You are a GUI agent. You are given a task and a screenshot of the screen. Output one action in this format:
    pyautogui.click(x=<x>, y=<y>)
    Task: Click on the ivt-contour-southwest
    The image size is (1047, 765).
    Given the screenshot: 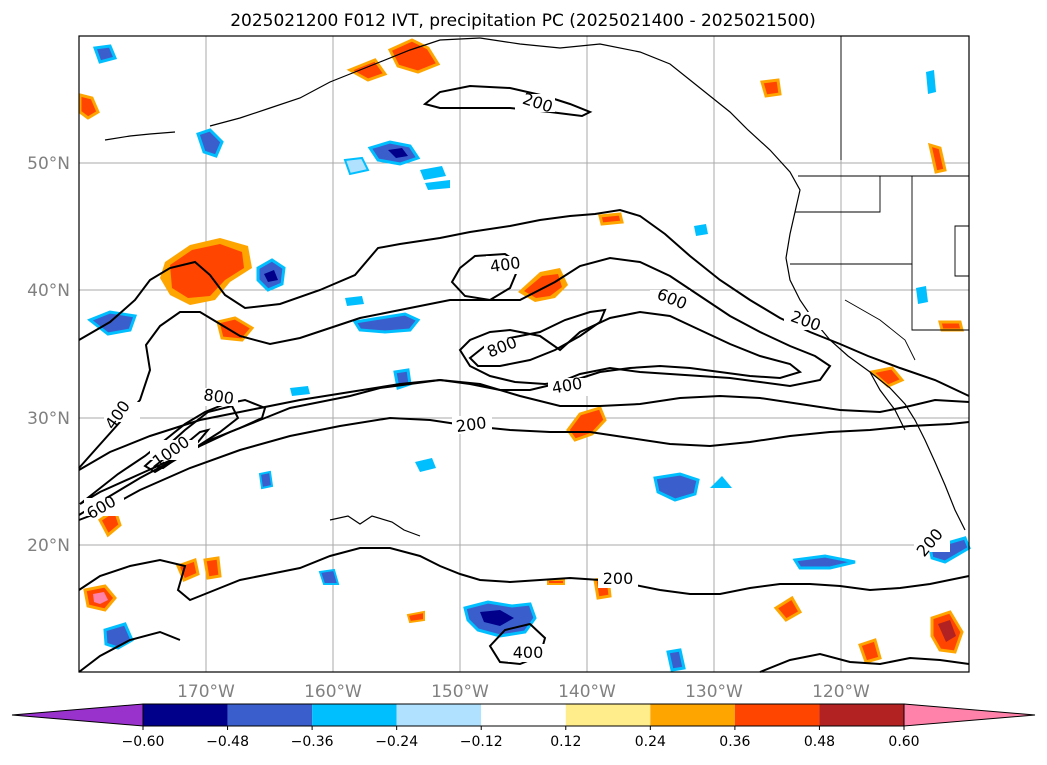 What is the action you would take?
    pyautogui.click(x=129, y=651)
    